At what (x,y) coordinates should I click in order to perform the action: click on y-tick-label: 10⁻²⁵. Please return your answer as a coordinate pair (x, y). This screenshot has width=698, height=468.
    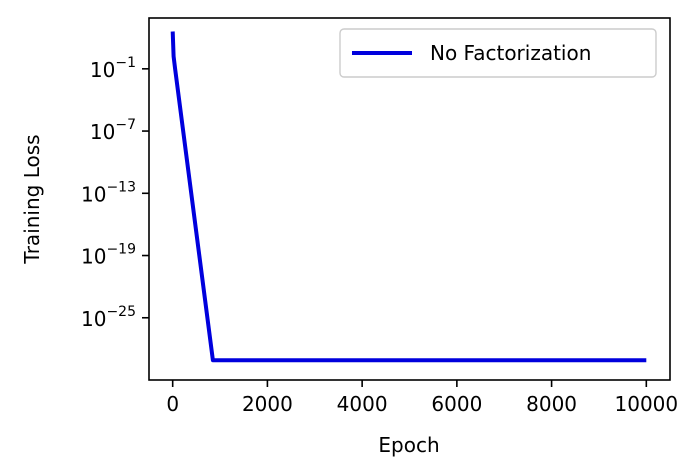
    Looking at the image, I should click on (108, 317).